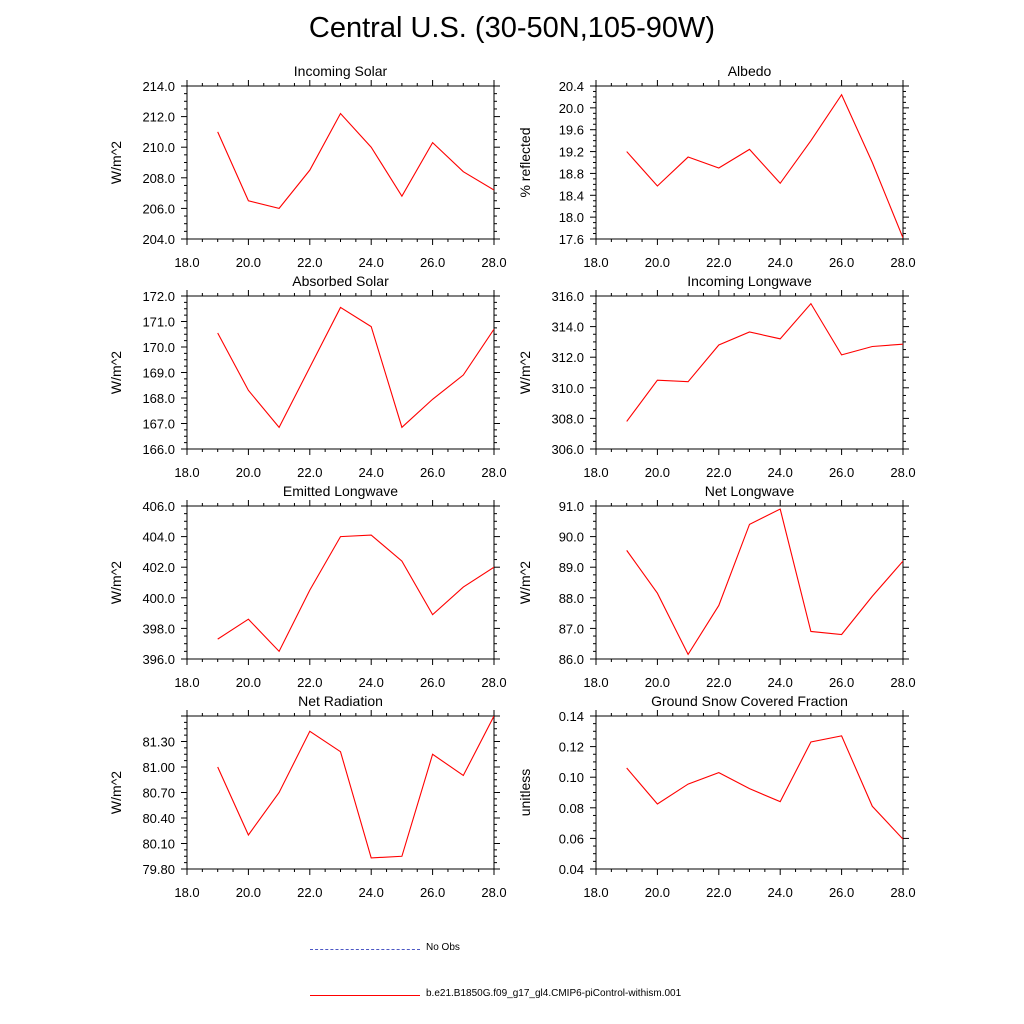  What do you see at coordinates (158, 239) in the screenshot?
I see `y-tick-label: 204.0` at bounding box center [158, 239].